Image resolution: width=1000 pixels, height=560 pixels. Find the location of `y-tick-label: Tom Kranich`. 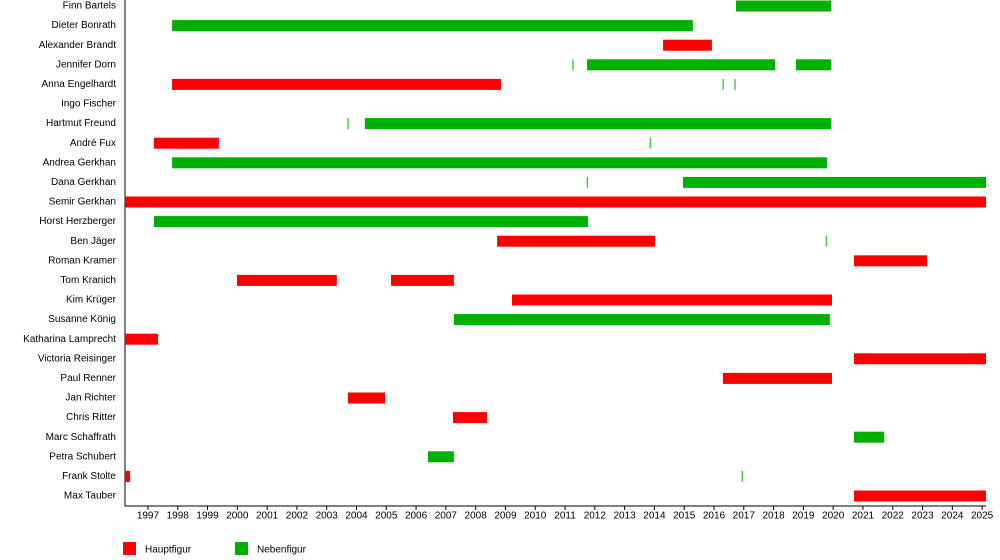

y-tick-label: Tom Kranich is located at coordinates (88, 280).